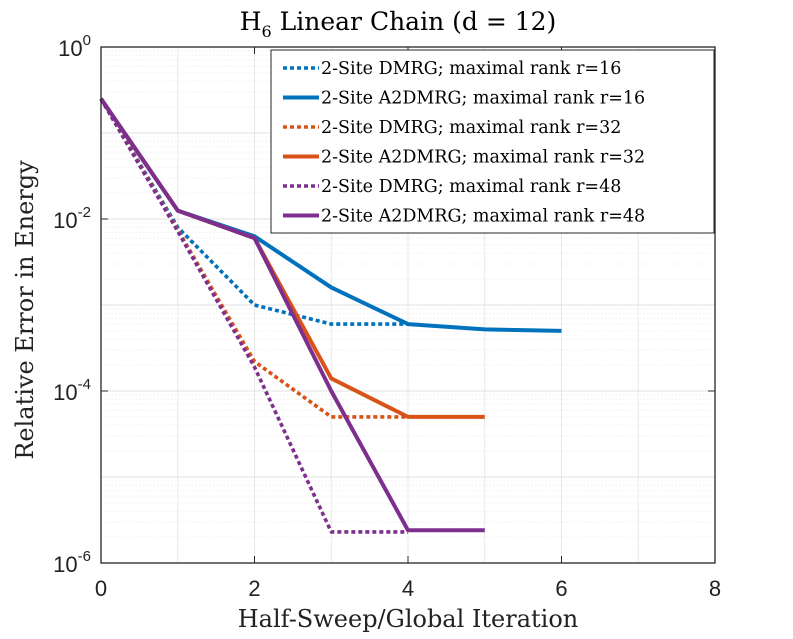  I want to click on legend-label: 2-Site A2DMRG; maximal rank r=32, so click(483, 158).